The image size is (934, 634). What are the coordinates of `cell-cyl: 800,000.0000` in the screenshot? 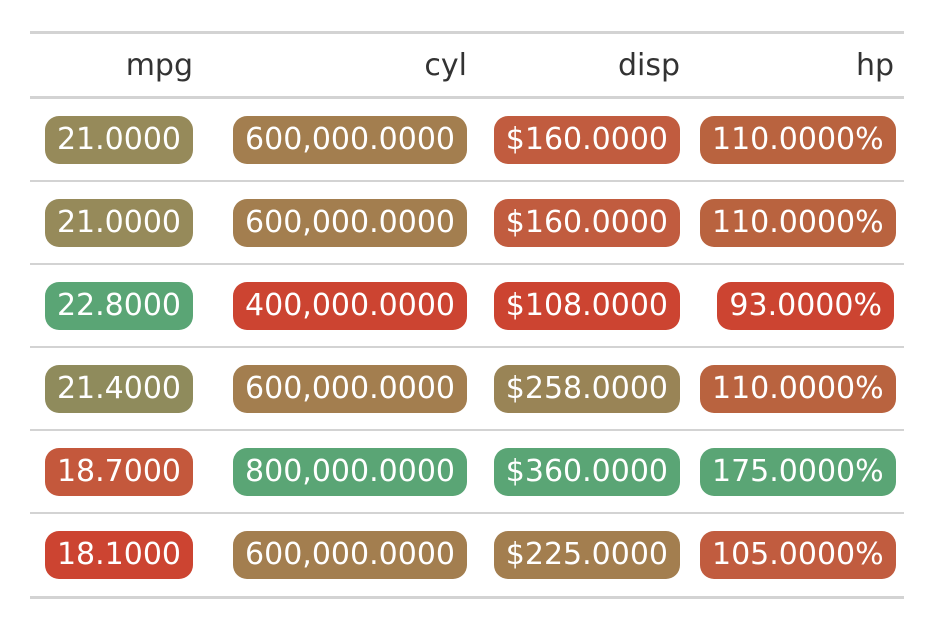 It's located at (340, 471).